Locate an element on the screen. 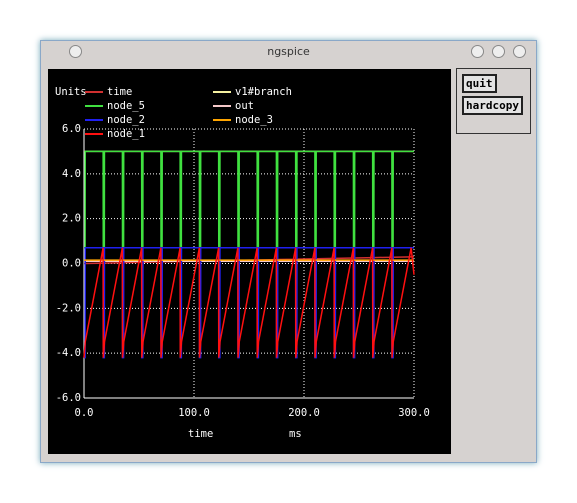 This screenshot has height=503, width=577. y-axis-label: Units is located at coordinates (71, 92).